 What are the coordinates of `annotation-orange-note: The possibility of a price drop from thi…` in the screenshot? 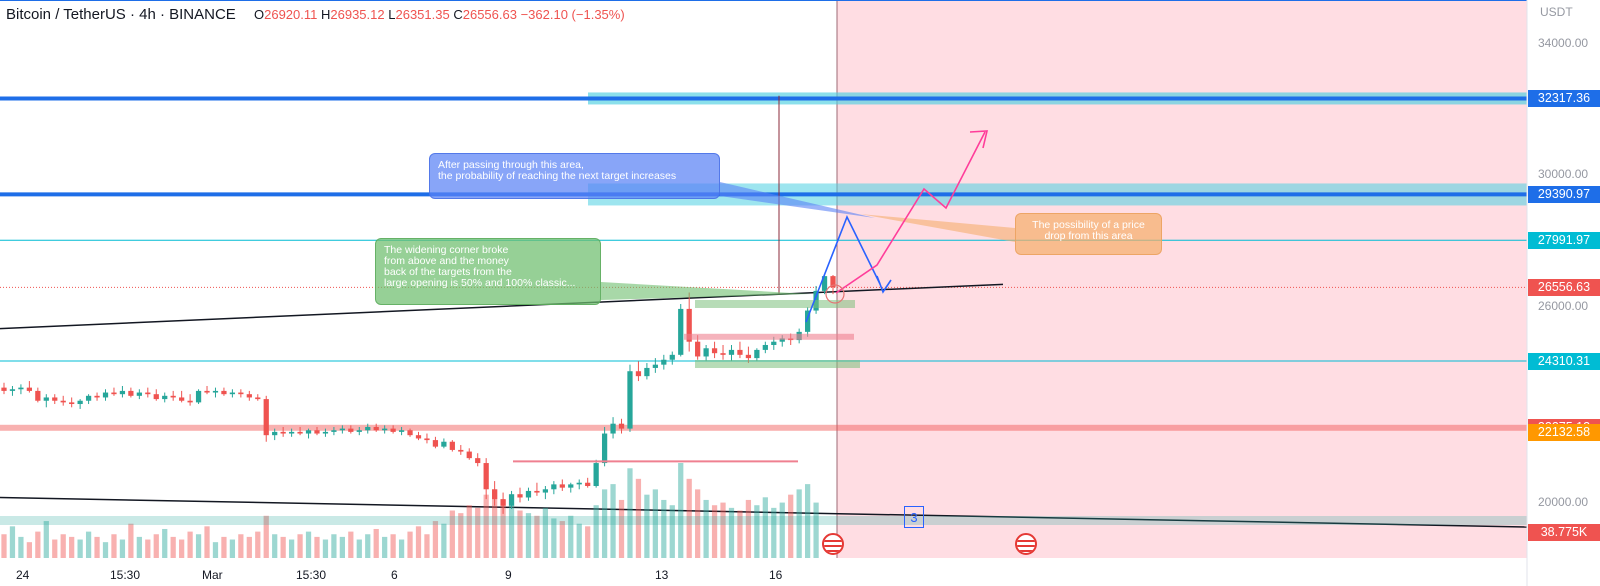 It's located at (1088, 234).